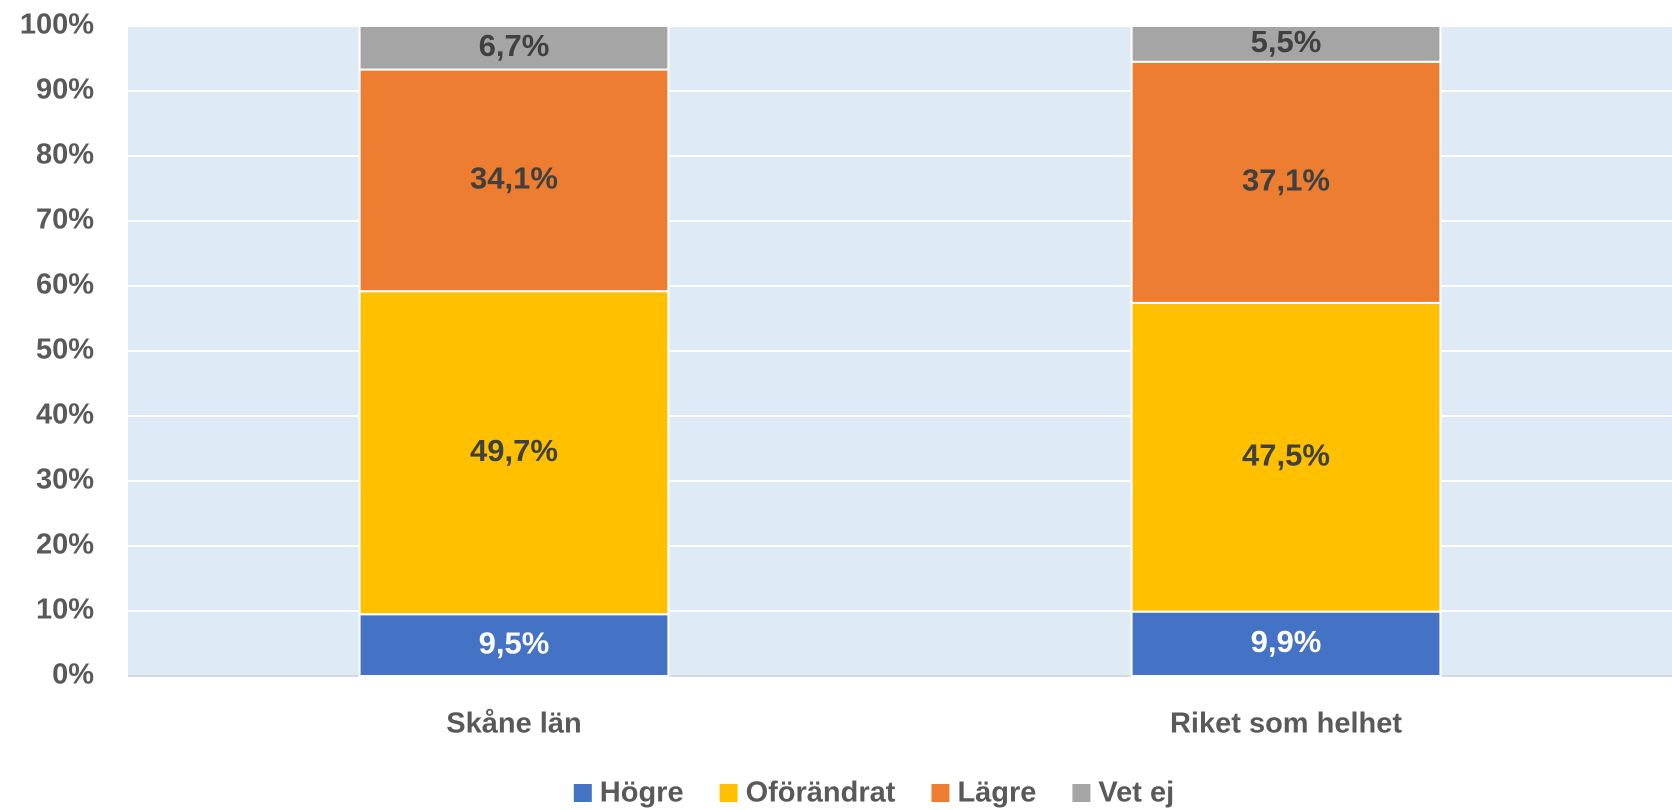  I want to click on y-tick-label: 20%, so click(65, 545).